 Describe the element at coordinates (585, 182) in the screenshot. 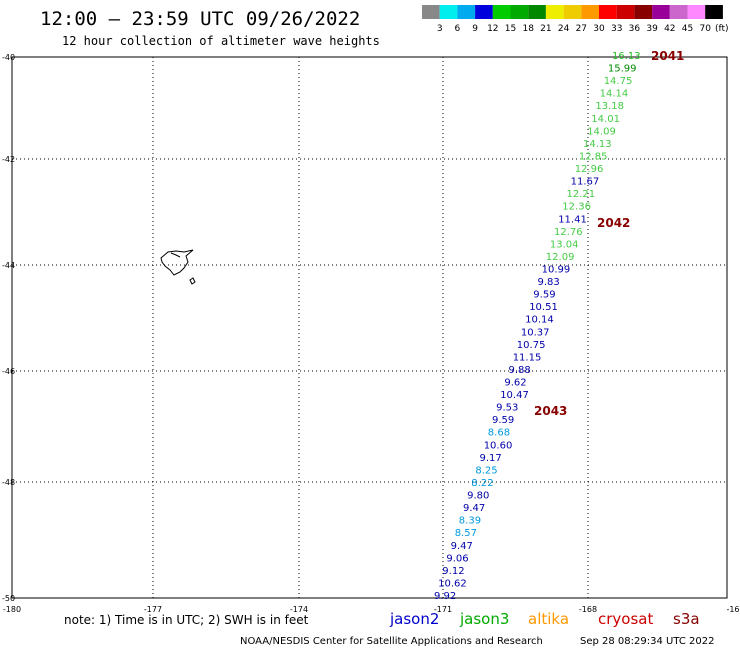

I see `wave-height-value: 11.67` at that location.